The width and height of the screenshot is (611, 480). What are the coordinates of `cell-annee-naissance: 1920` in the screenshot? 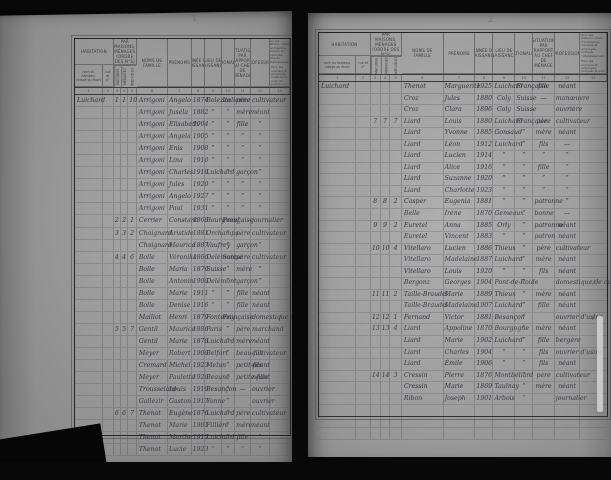 It's located at (484, 179).